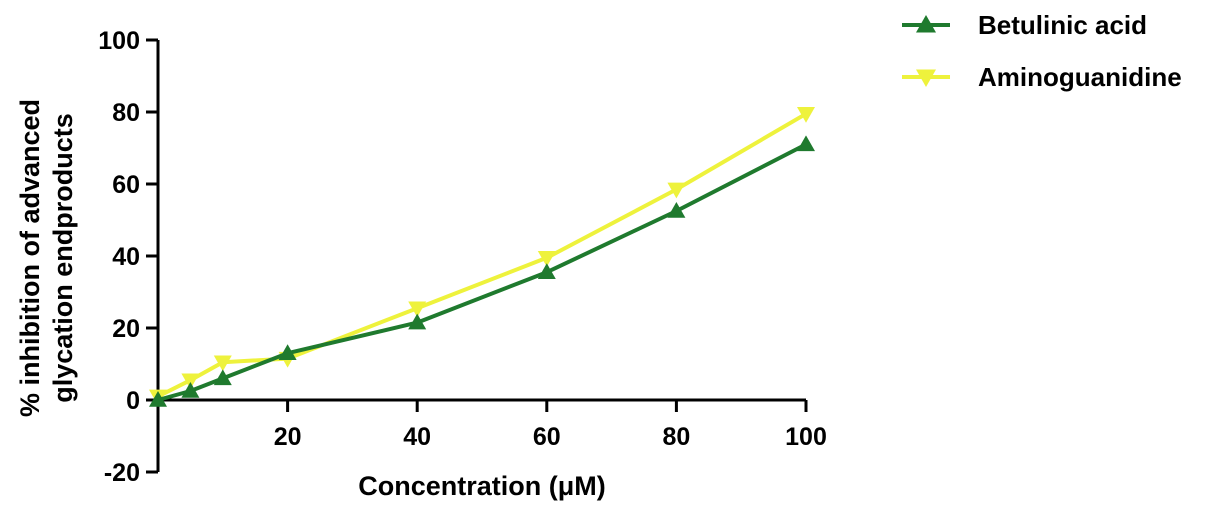 This screenshot has height=507, width=1229. Describe the element at coordinates (1080, 77) in the screenshot. I see `legend-label: Aminoguanidine` at that location.